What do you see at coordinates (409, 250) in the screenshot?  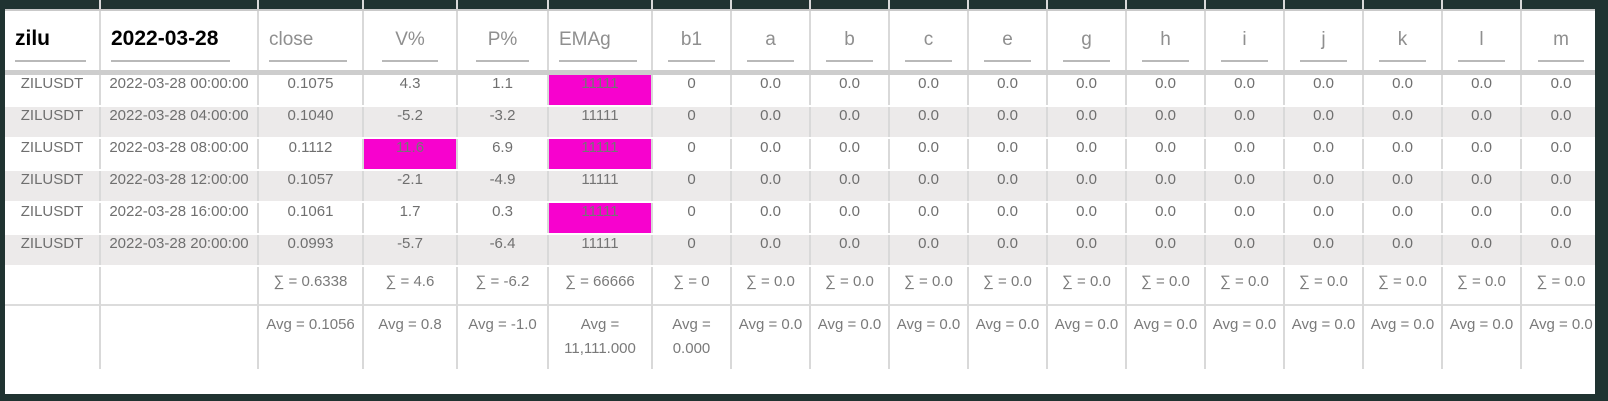 I see `cell-v_pct: -5.7` at bounding box center [409, 250].